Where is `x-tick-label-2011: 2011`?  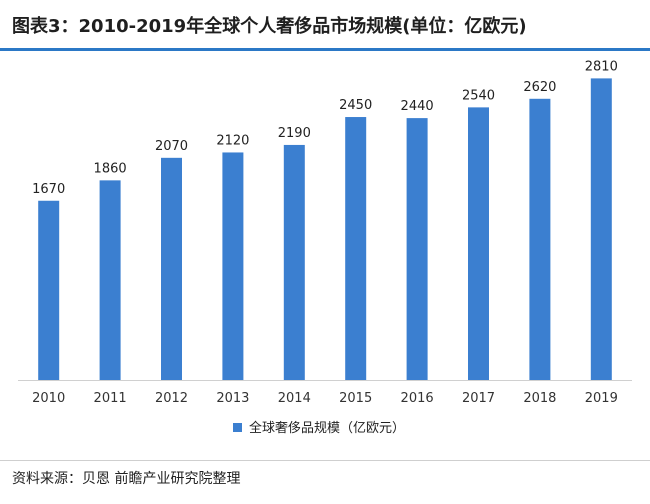
x-tick-label-2011: 2011 is located at coordinates (110, 398).